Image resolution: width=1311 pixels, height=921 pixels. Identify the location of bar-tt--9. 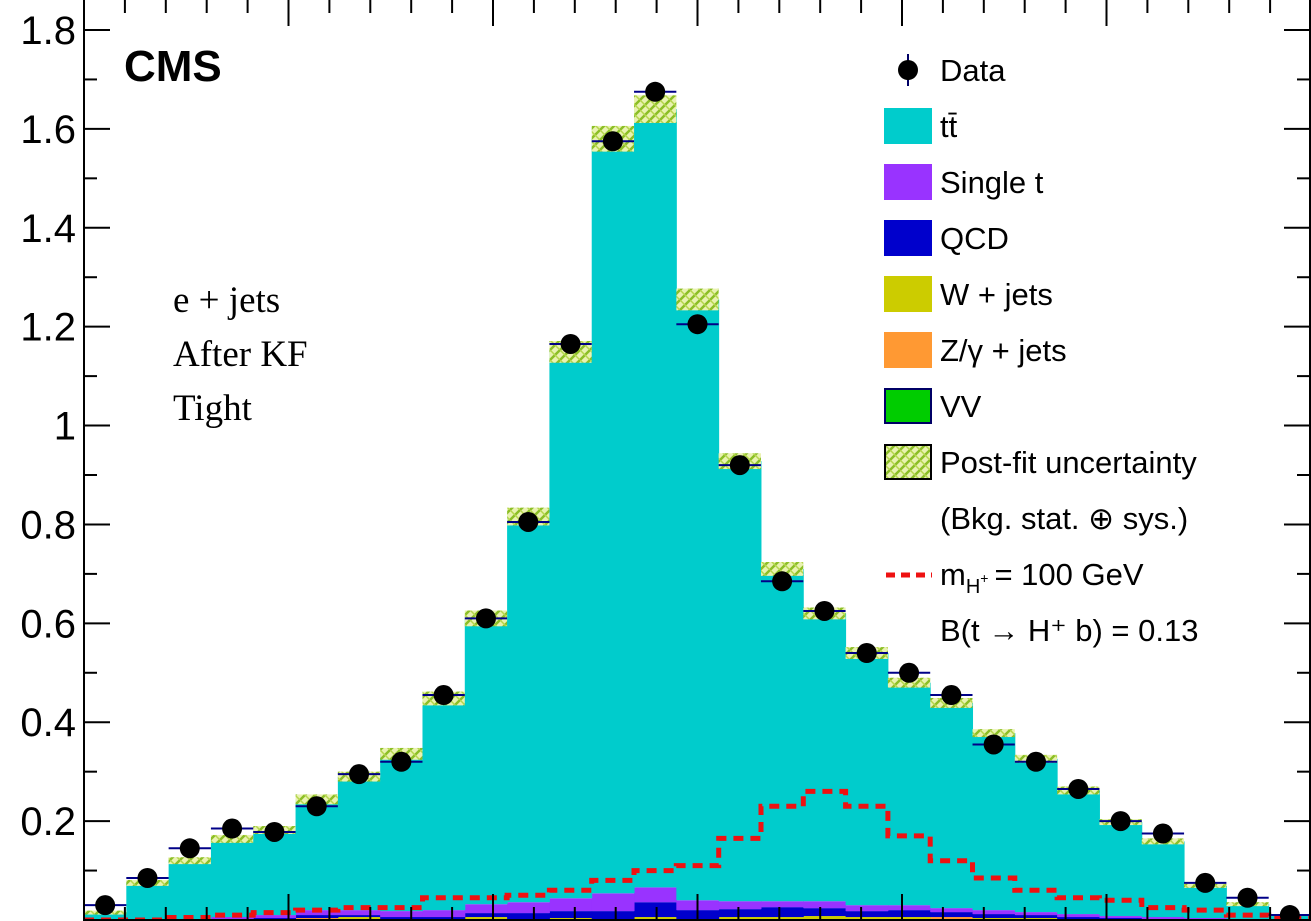
(486, 761).